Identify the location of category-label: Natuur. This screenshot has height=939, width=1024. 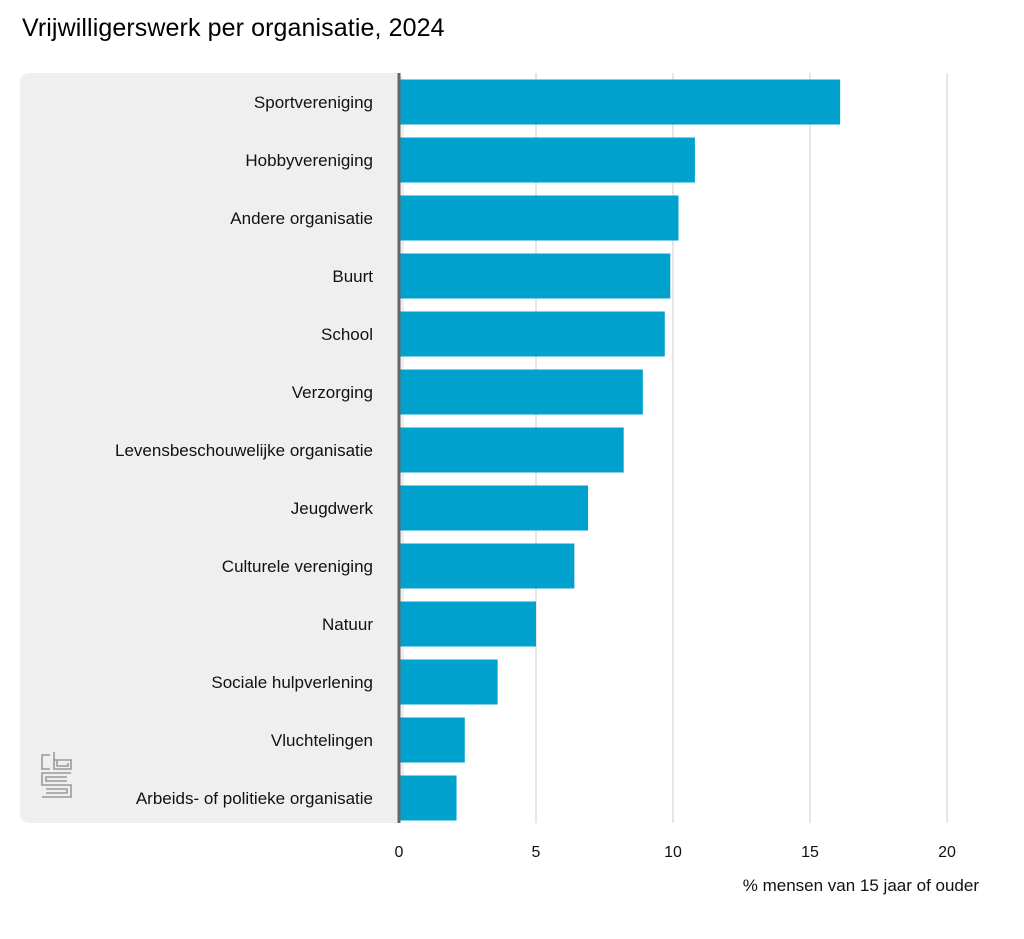
(347, 624).